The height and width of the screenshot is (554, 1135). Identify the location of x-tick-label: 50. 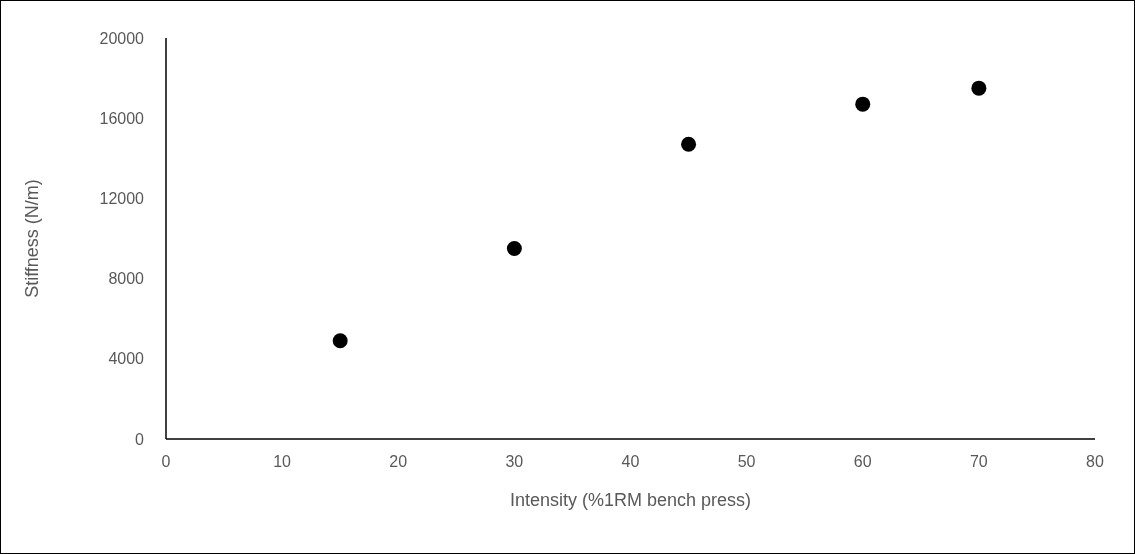
(746, 461).